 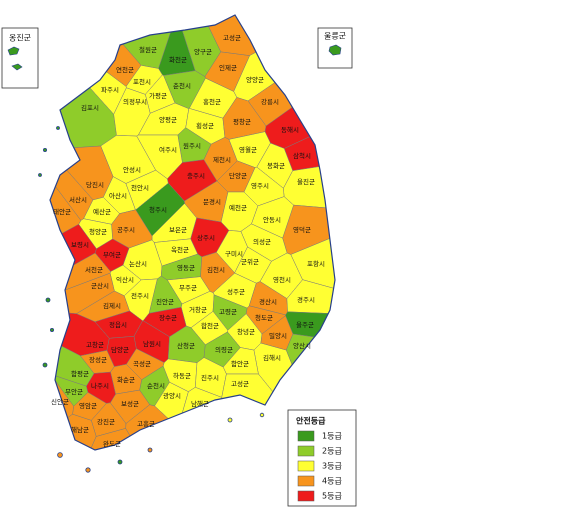 I want to click on region-label: 철원군, so click(x=148, y=49).